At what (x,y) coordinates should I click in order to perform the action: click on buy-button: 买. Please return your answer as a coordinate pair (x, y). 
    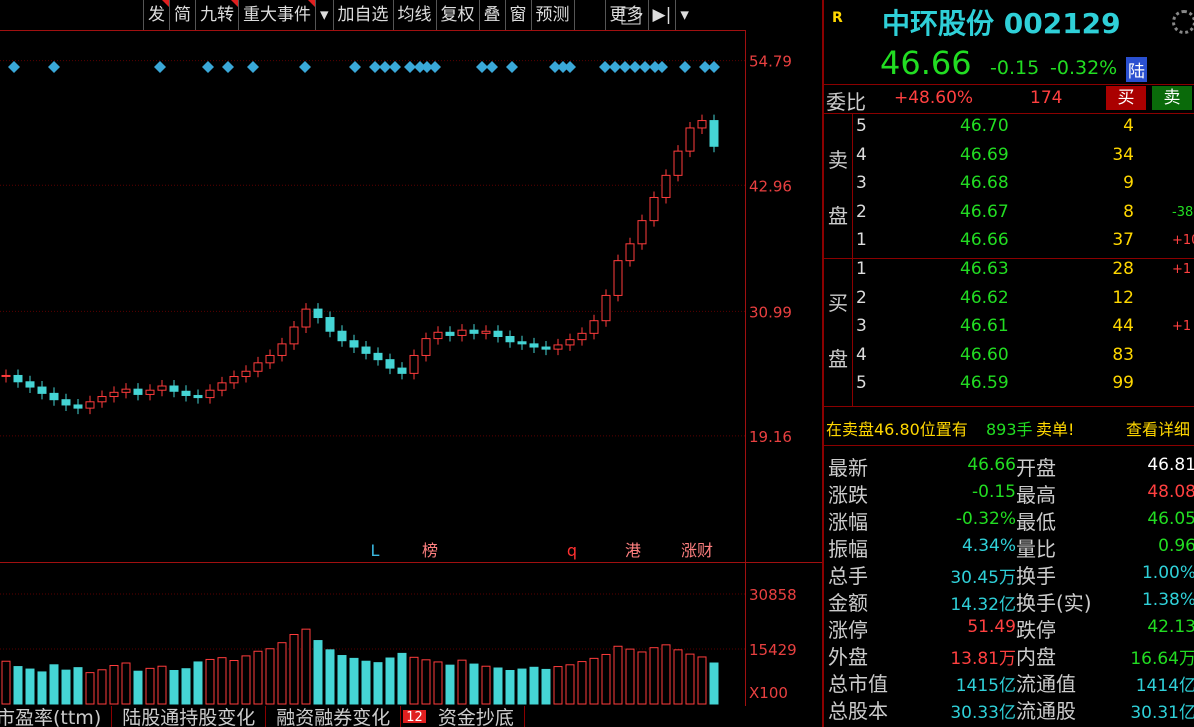
    Looking at the image, I should click on (1126, 98).